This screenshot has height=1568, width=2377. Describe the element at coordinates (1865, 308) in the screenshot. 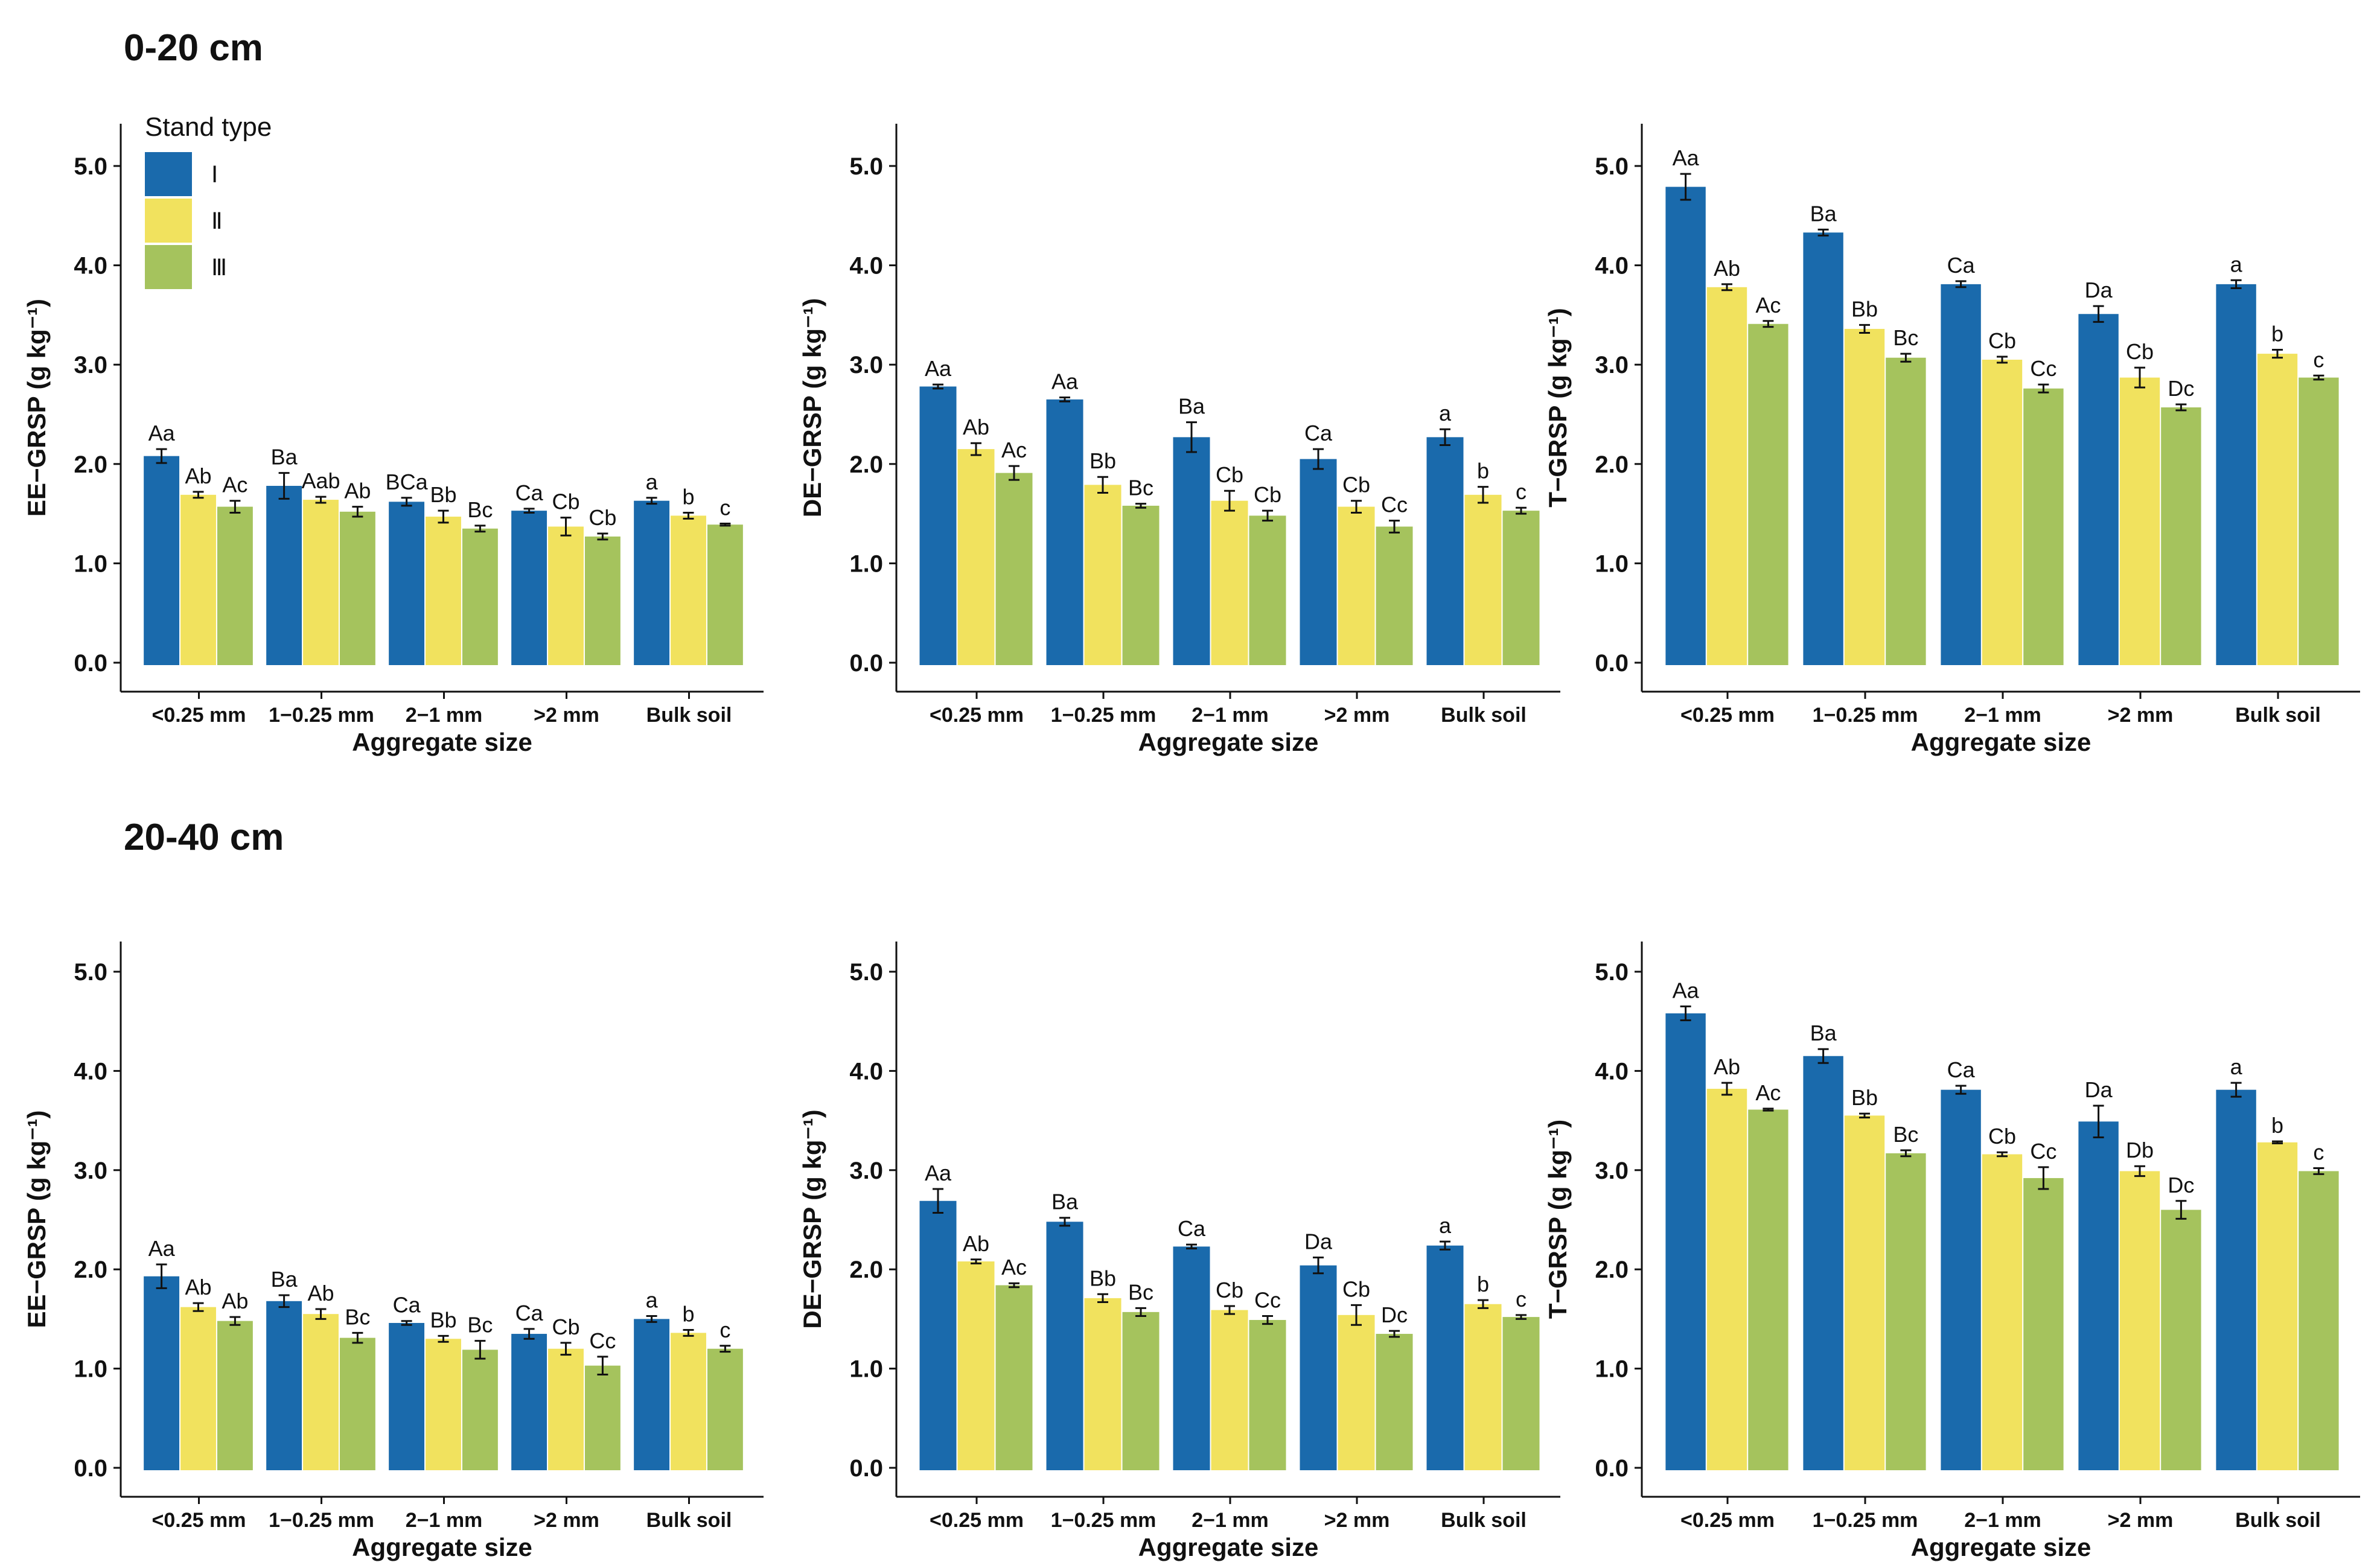

I see `bar-data-label: Bb` at that location.